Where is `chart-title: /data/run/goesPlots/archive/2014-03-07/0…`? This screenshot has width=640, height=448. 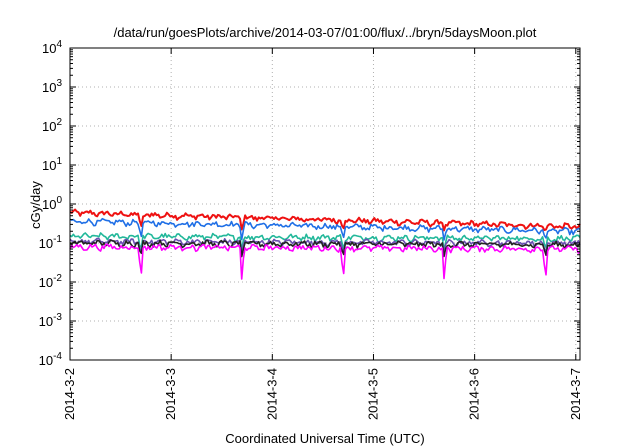
chart-title: /data/run/goesPlots/archive/2014-03-07/0… is located at coordinates (325, 32).